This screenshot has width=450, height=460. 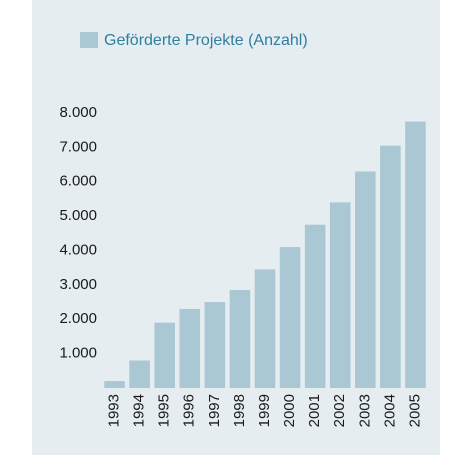 What do you see at coordinates (78, 215) in the screenshot?
I see `y-tick-label: 5.000` at bounding box center [78, 215].